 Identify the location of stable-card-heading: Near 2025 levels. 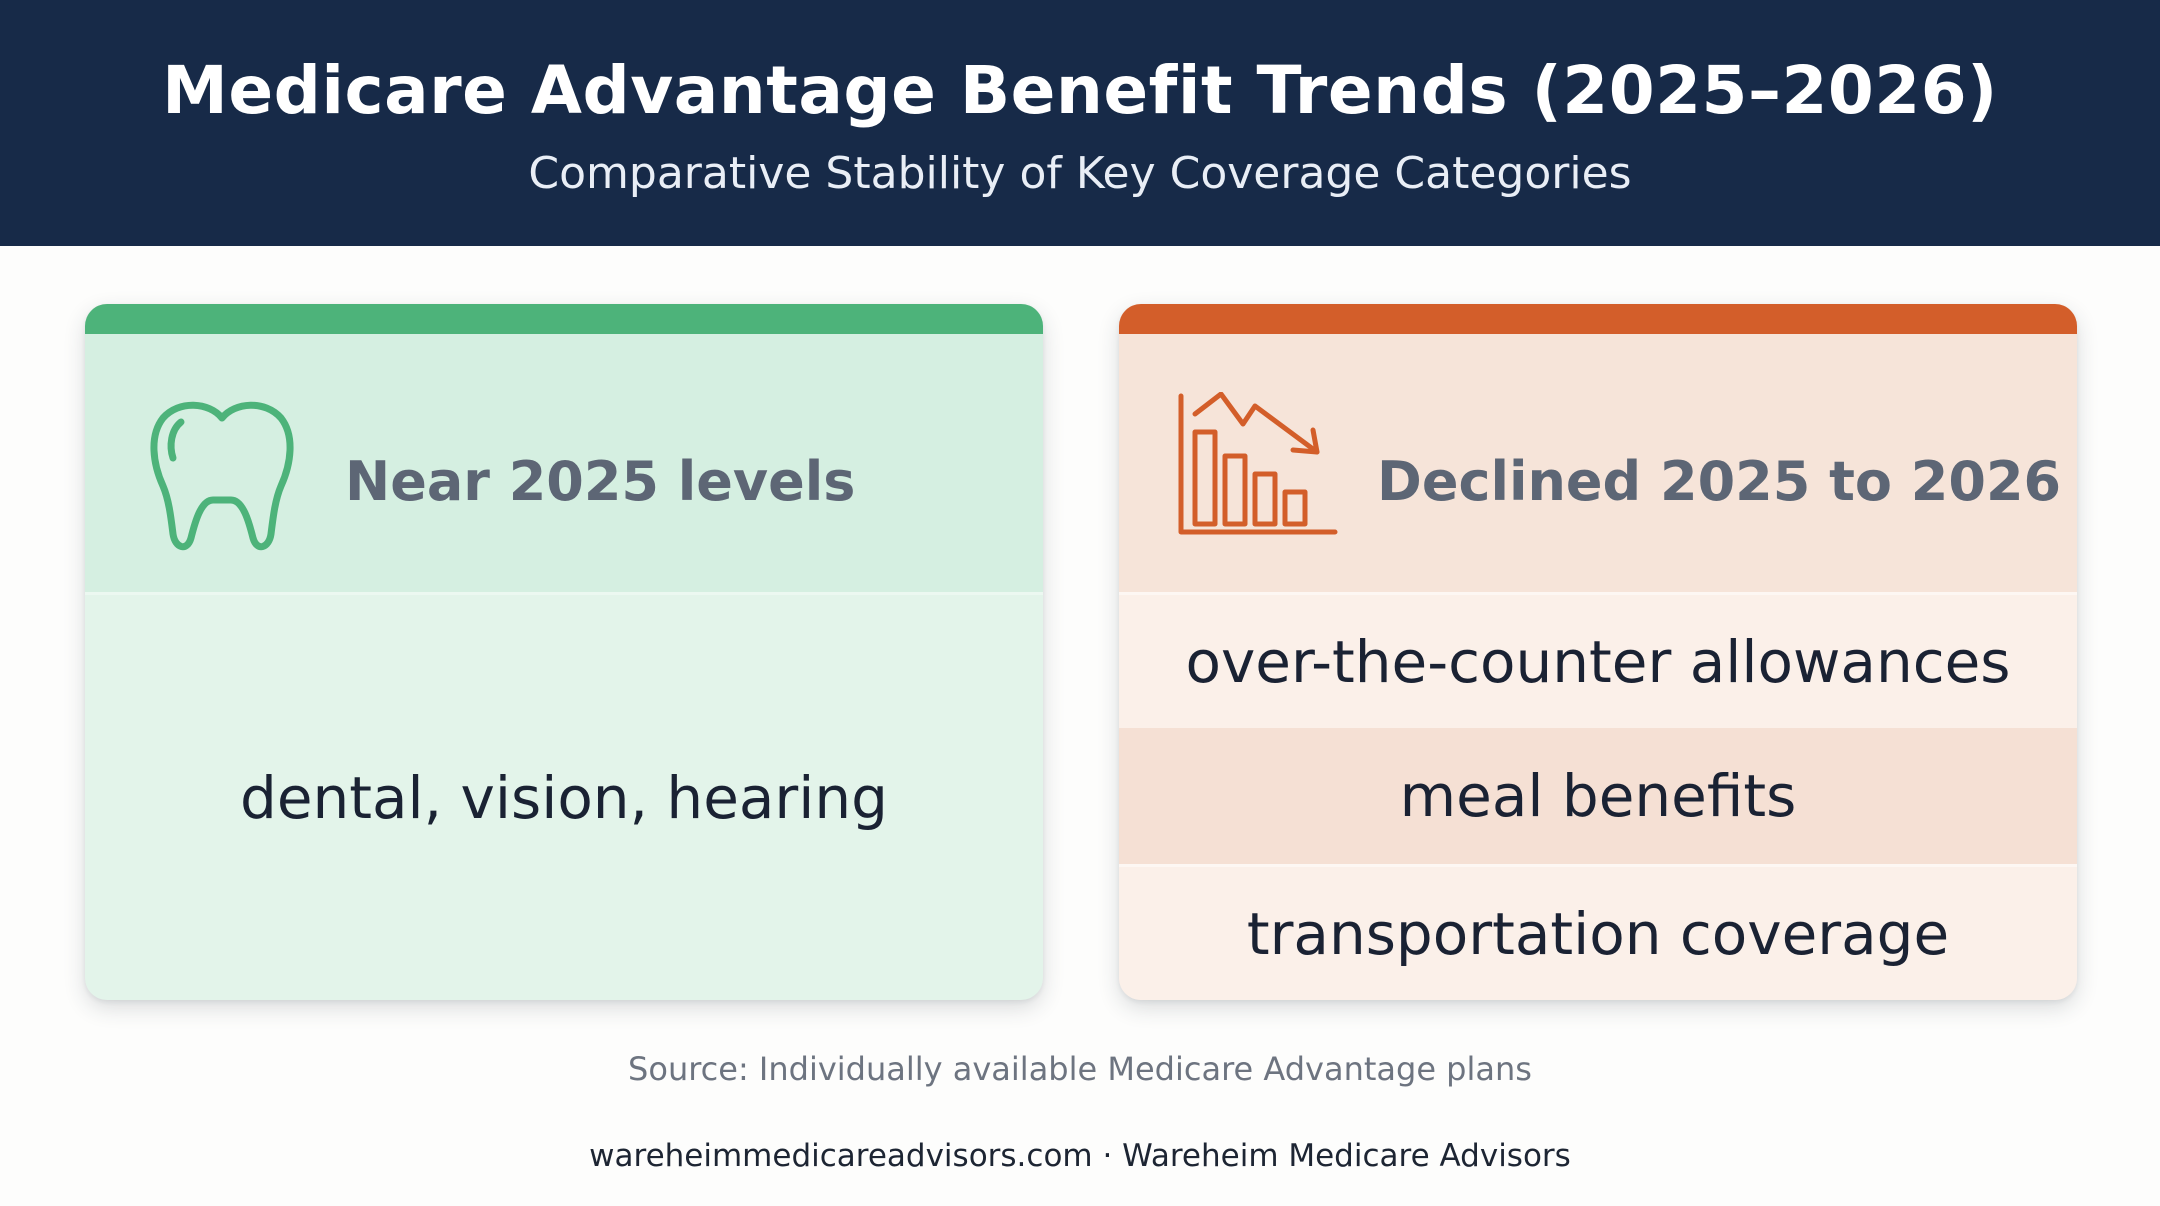
(600, 481).